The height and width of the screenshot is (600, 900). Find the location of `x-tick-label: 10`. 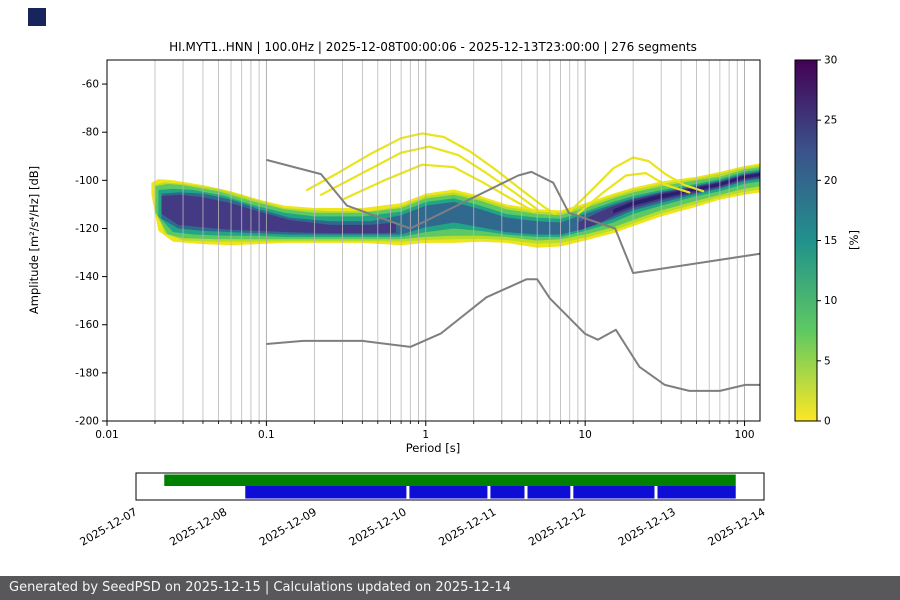

x-tick-label: 10 is located at coordinates (584, 435).